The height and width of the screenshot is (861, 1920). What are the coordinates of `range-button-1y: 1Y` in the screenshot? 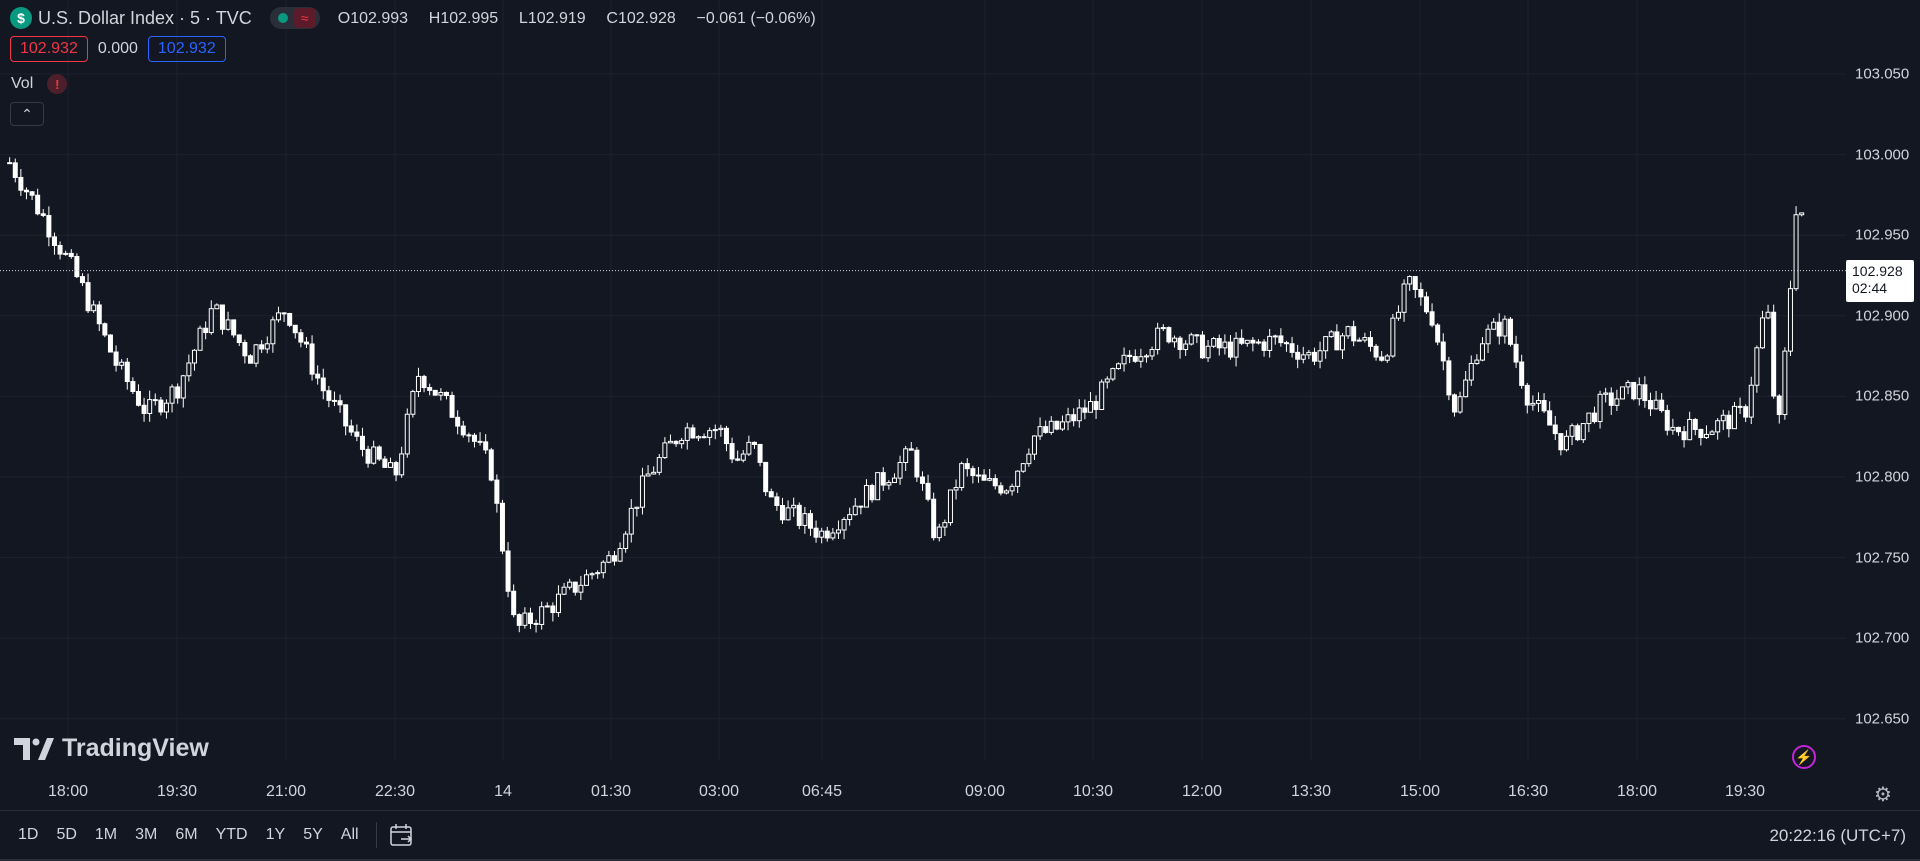 It's located at (275, 834).